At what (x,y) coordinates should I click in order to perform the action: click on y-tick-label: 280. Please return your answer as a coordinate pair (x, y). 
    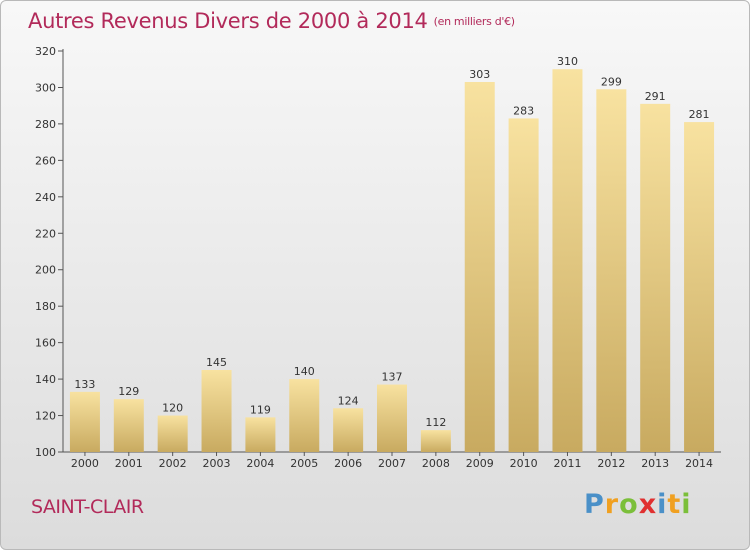
    Looking at the image, I should click on (45, 124).